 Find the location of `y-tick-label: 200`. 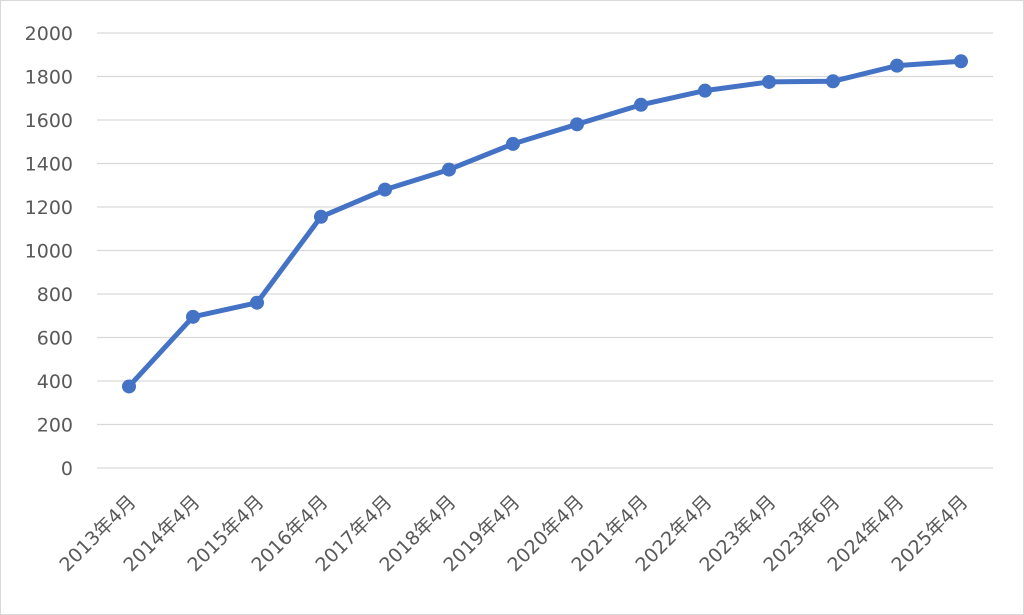

y-tick-label: 200 is located at coordinates (55, 426).